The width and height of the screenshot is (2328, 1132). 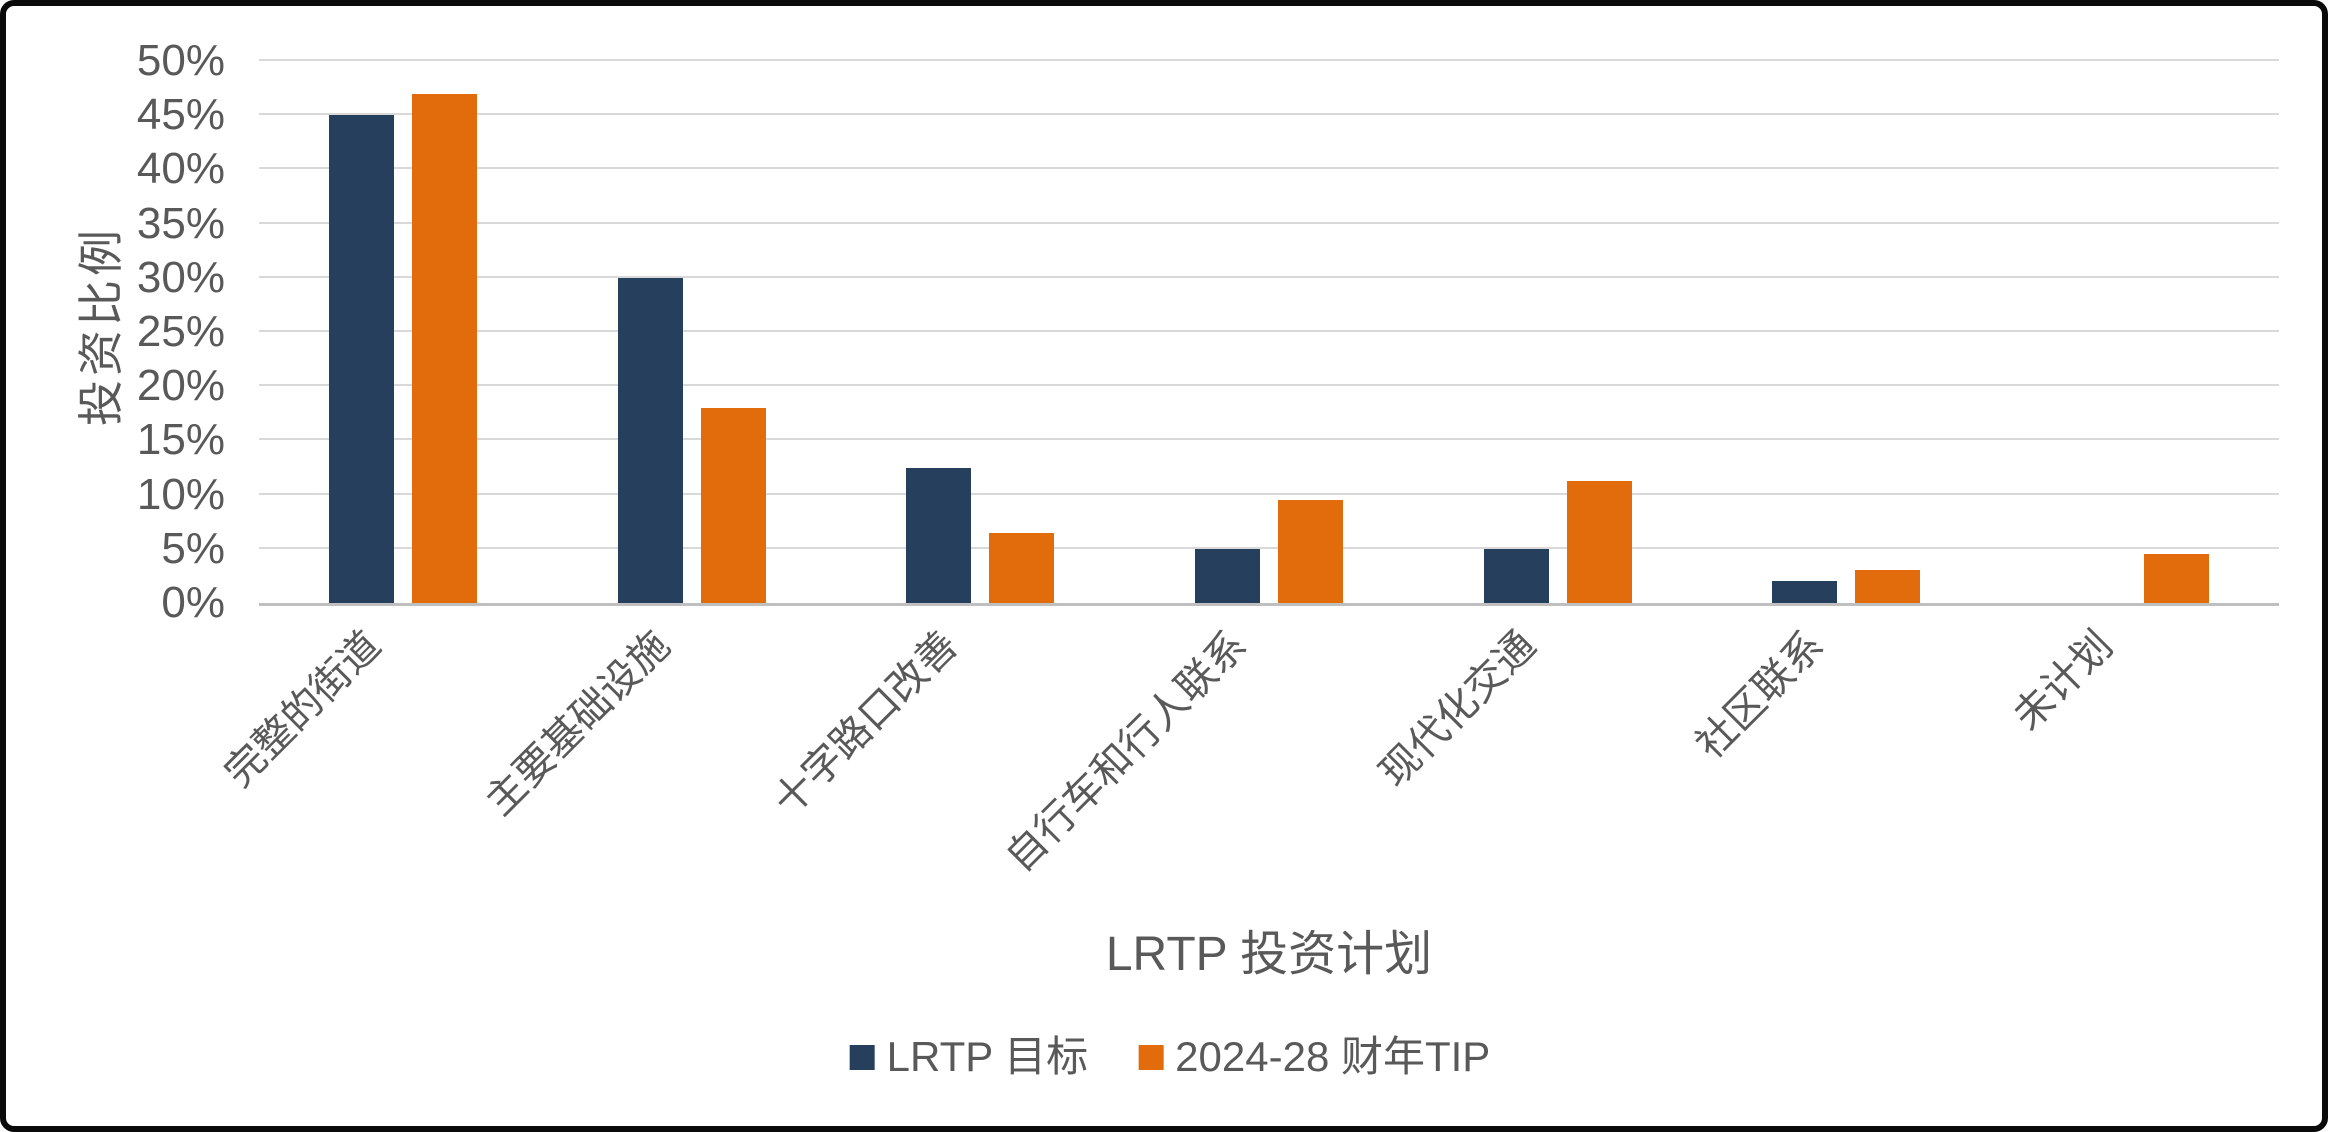 I want to click on bar-series2-cat2, so click(x=733, y=505).